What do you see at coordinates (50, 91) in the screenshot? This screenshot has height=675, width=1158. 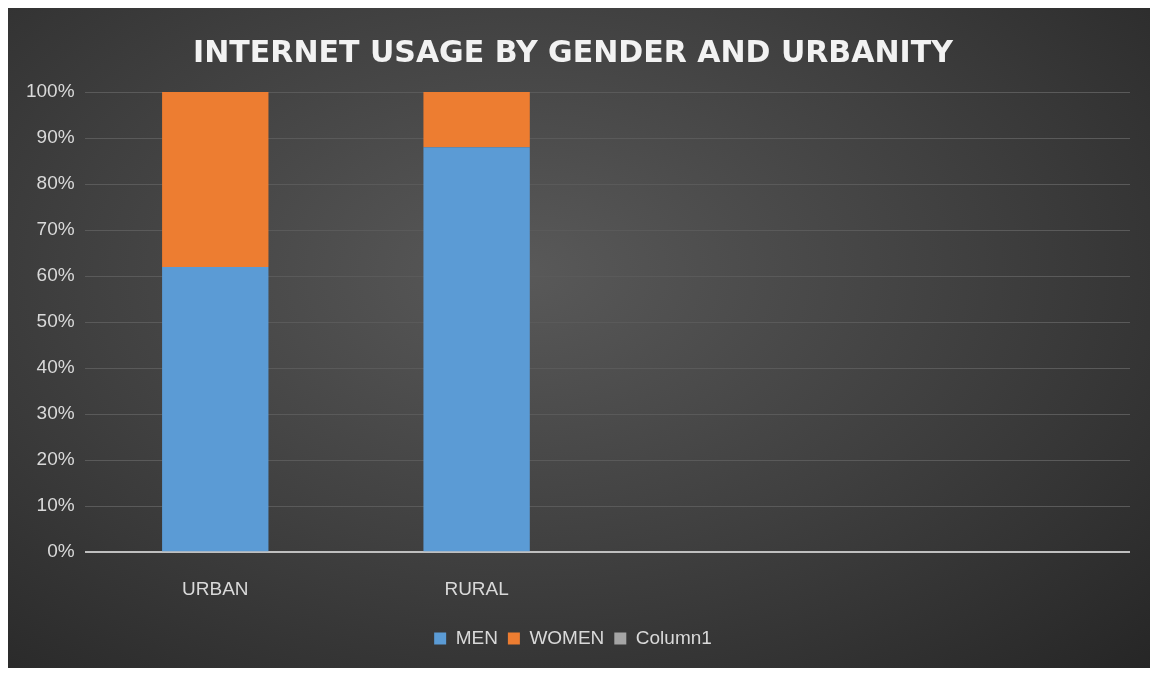 I see `y-tick-label: 100%` at bounding box center [50, 91].